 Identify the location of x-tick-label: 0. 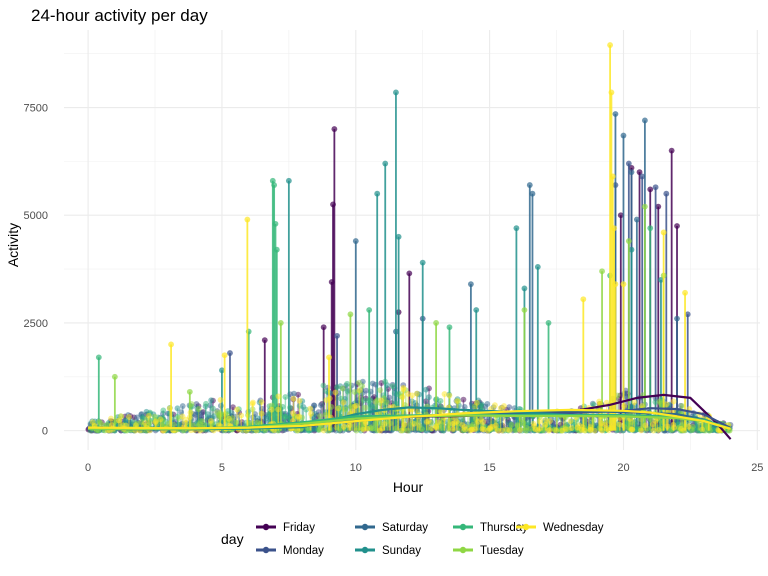
(88, 468).